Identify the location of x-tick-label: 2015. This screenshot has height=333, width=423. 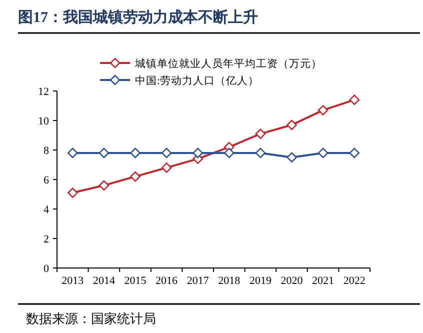
(135, 281).